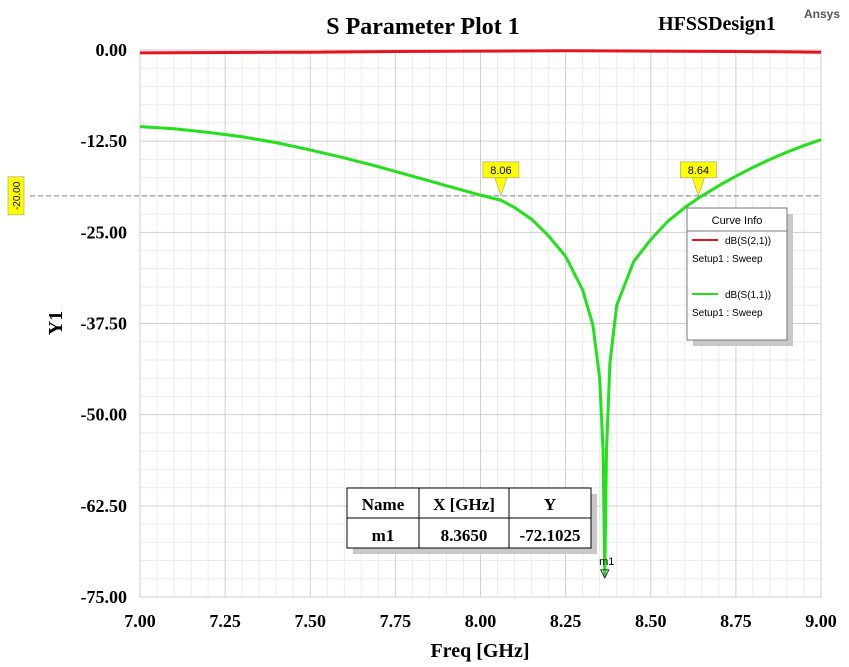  Describe the element at coordinates (140, 621) in the screenshot. I see `x-tick-label: 7.00` at that location.